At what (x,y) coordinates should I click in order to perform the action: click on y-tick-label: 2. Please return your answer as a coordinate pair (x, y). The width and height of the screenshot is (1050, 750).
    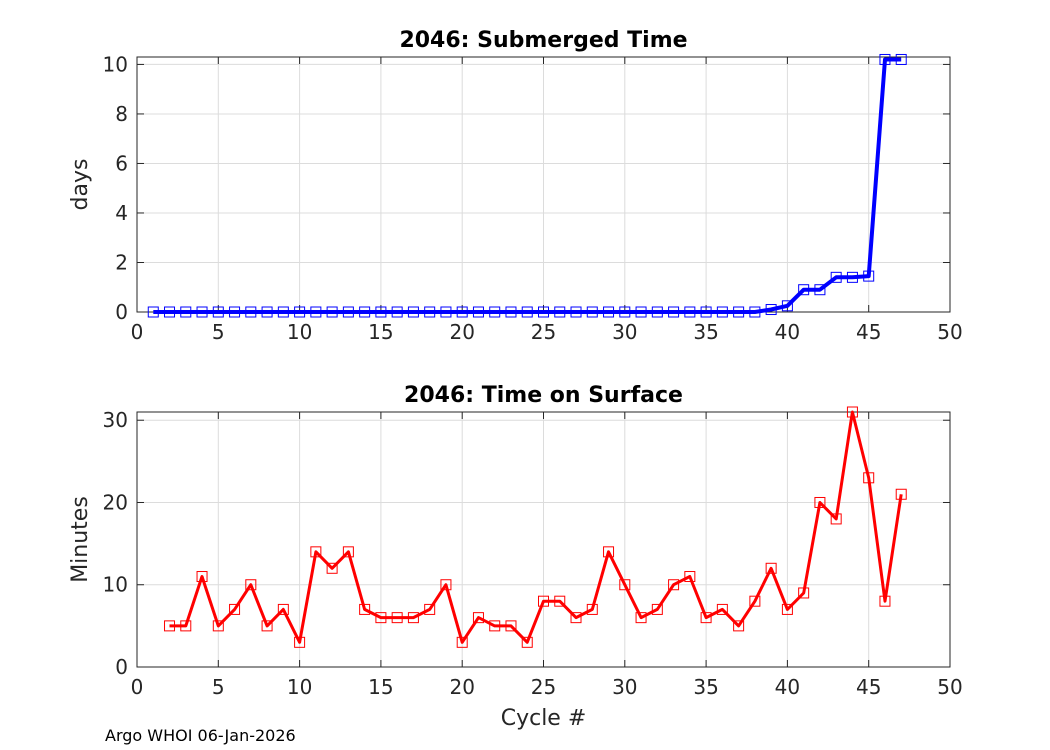
    Looking at the image, I should click on (121, 262).